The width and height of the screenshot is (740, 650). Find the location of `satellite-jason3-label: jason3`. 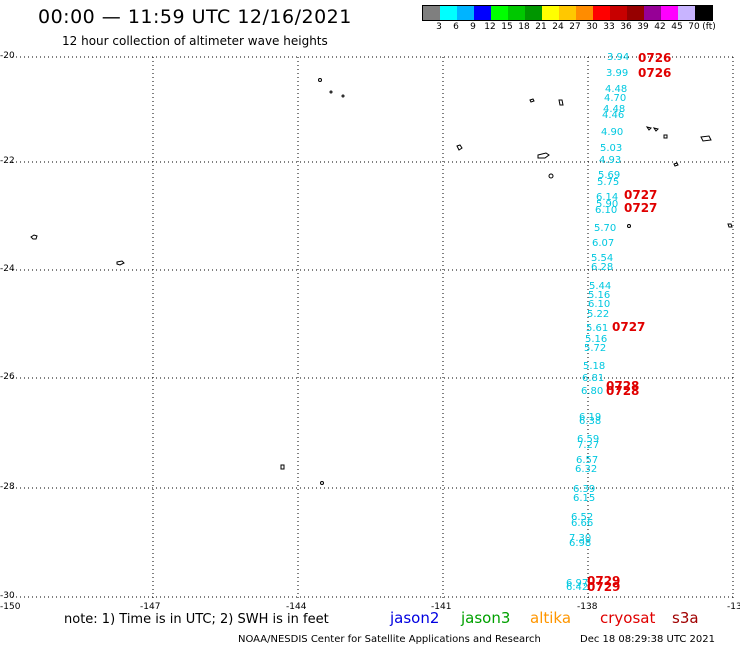

satellite-jason3-label: jason3 is located at coordinates (486, 618).